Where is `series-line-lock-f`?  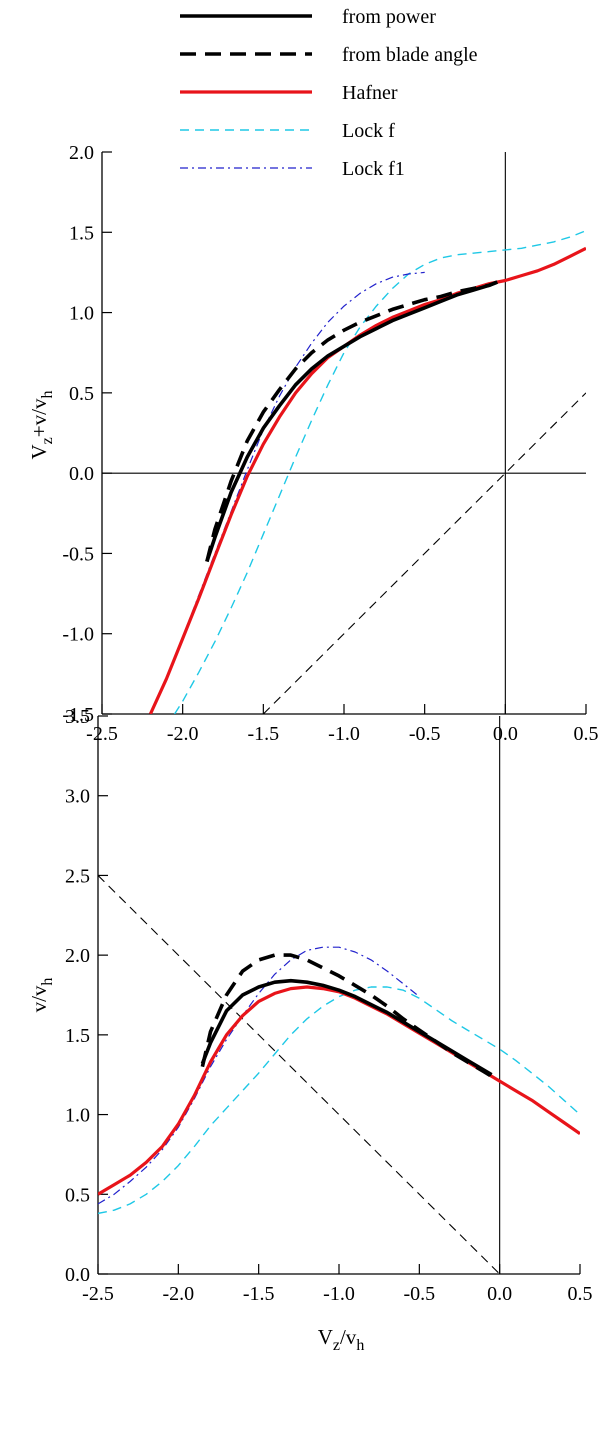
series-line-lock-f is located at coordinates (339, 1100).